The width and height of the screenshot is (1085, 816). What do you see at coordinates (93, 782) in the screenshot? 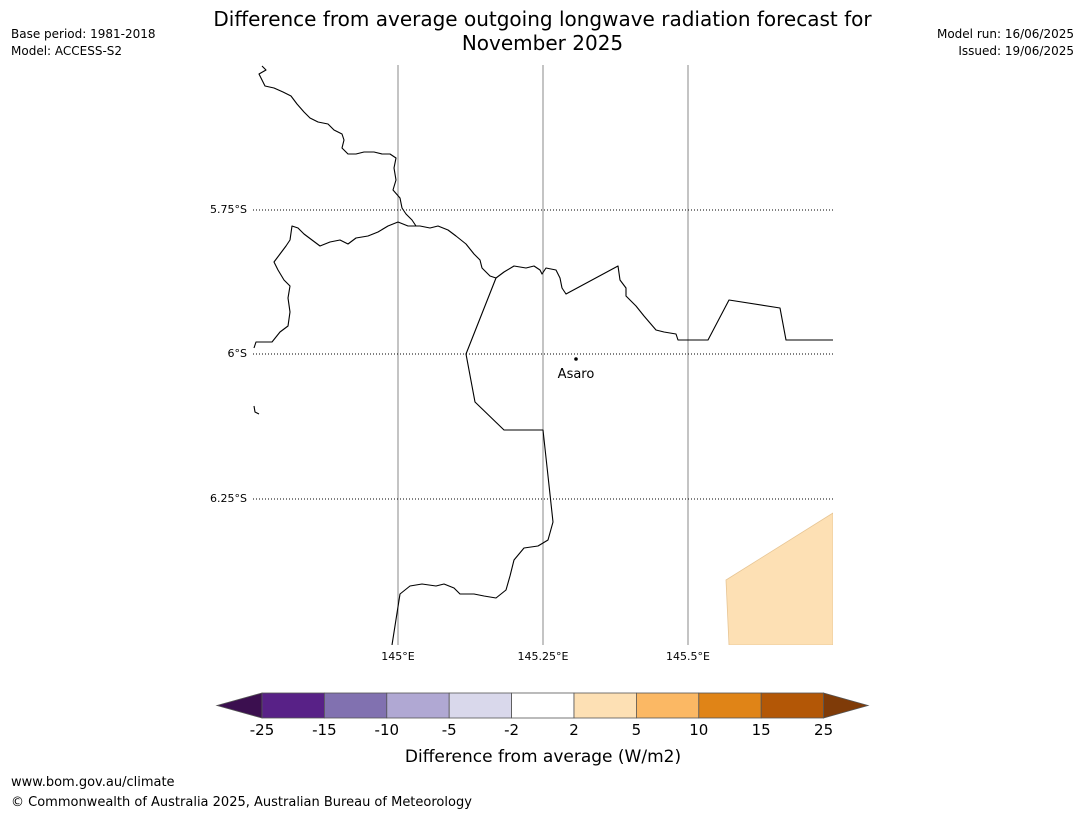
I see `footer-url: www.bom.gov.au/climate` at bounding box center [93, 782].